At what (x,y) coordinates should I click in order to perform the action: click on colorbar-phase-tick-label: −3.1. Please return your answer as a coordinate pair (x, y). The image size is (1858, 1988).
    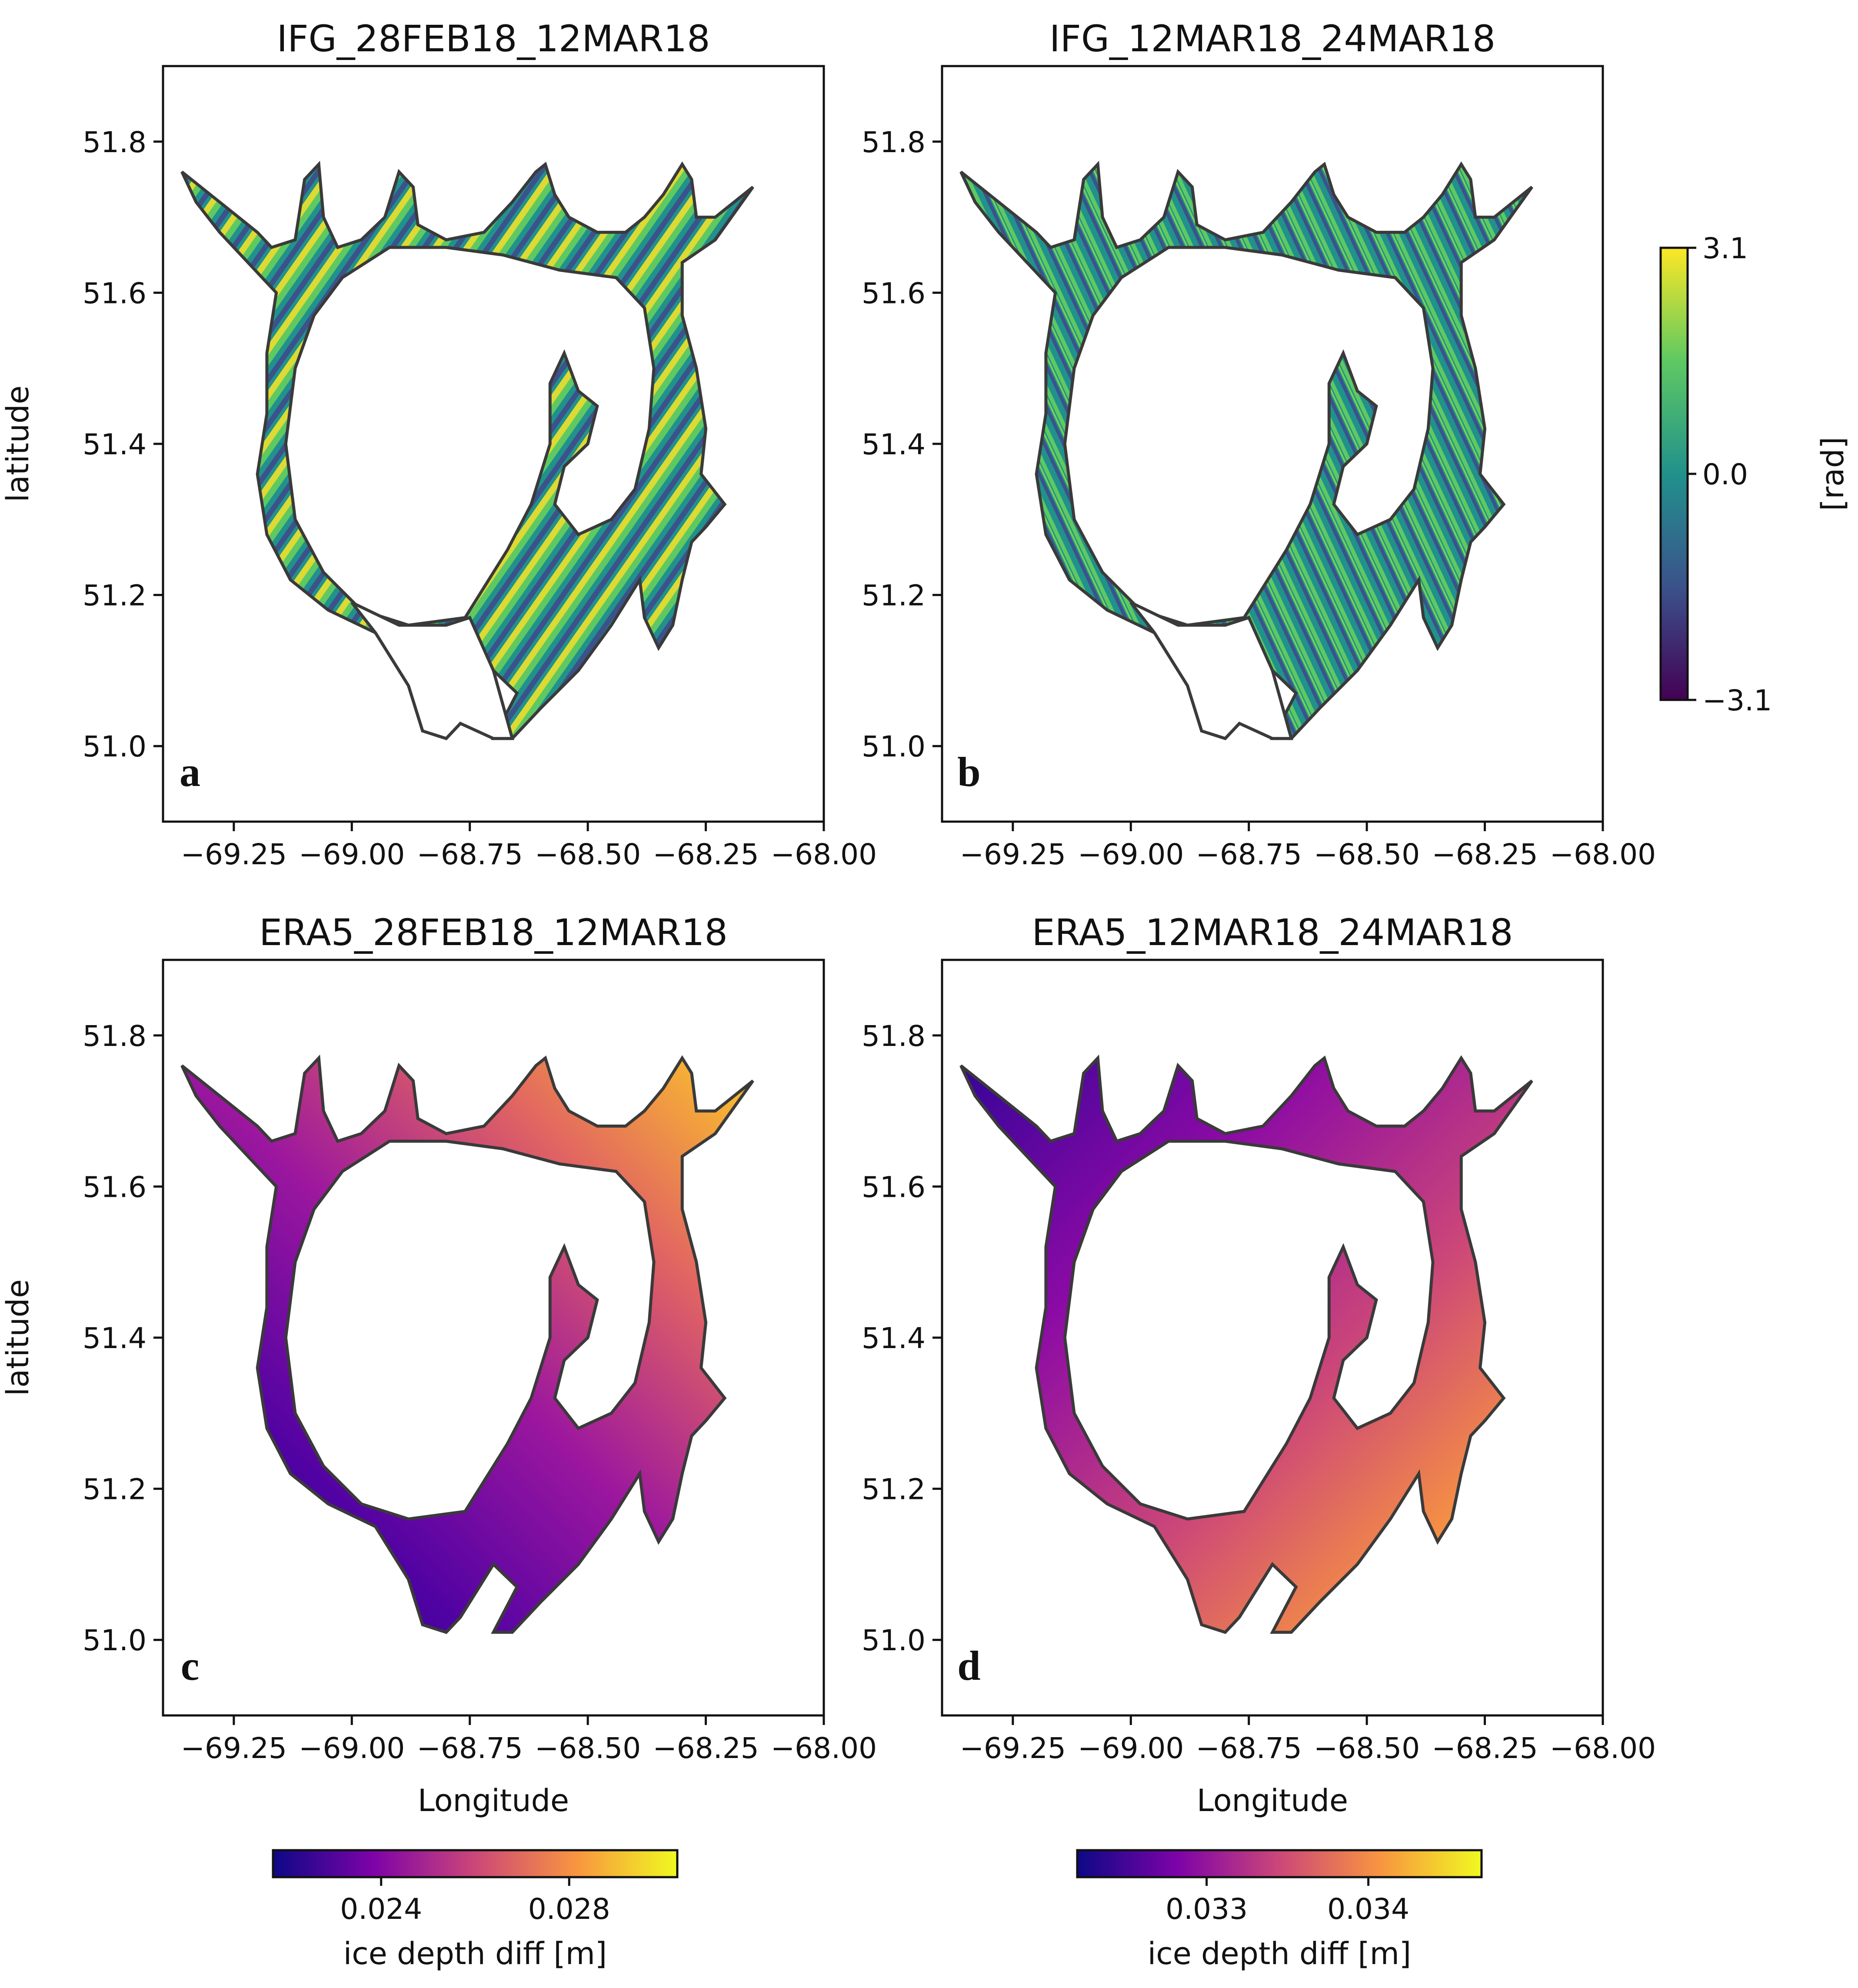
    Looking at the image, I should click on (1737, 700).